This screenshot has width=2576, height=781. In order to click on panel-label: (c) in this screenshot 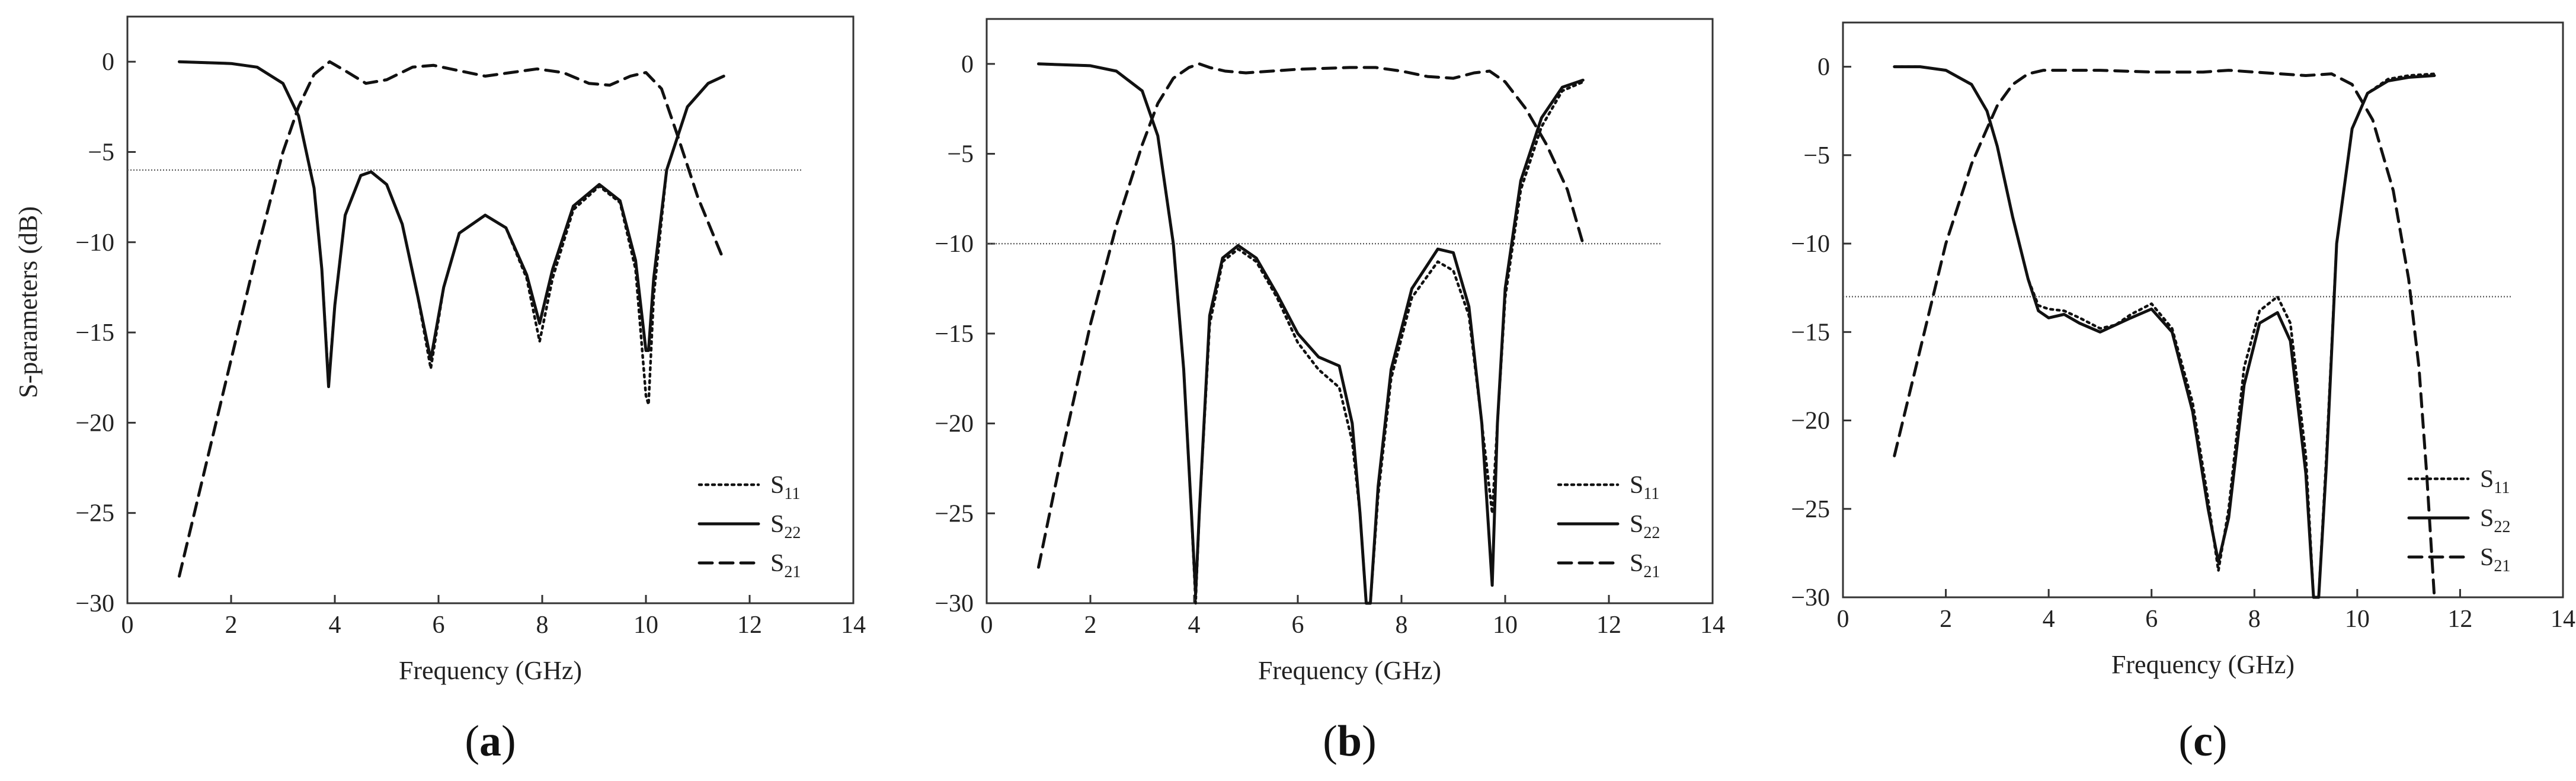, I will do `click(2202, 741)`.